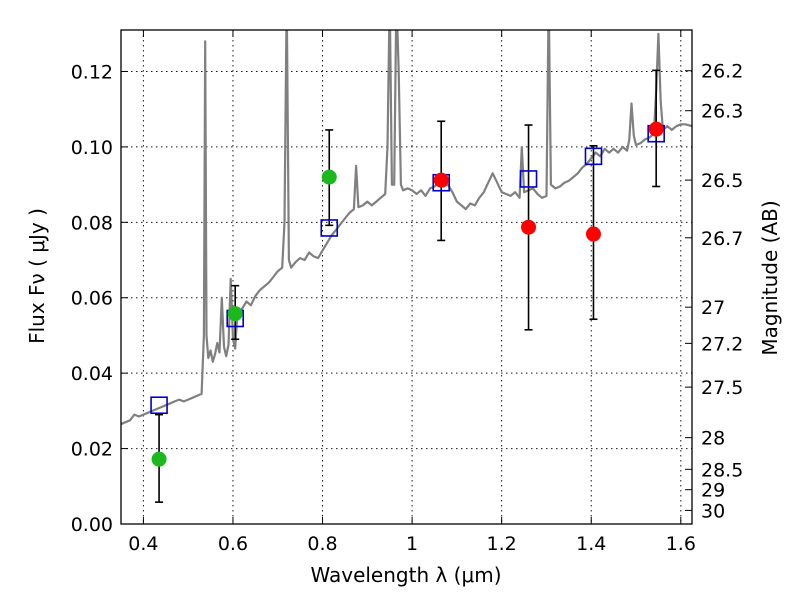 Image resolution: width=800 pixels, height=600 pixels. I want to click on right-tick-label-1: 26.3, so click(722, 112).